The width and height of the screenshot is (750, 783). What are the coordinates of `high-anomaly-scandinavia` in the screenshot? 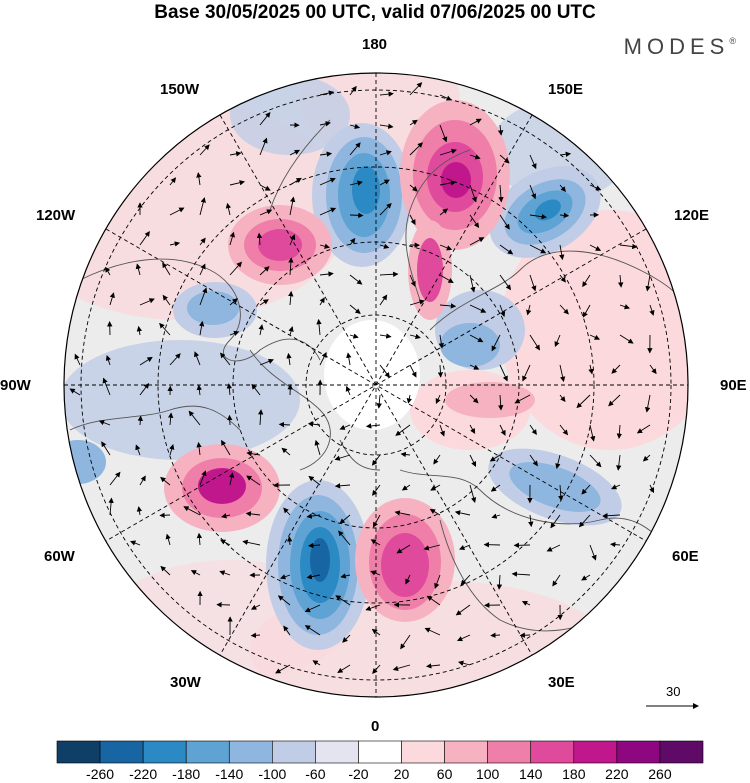 It's located at (405, 560).